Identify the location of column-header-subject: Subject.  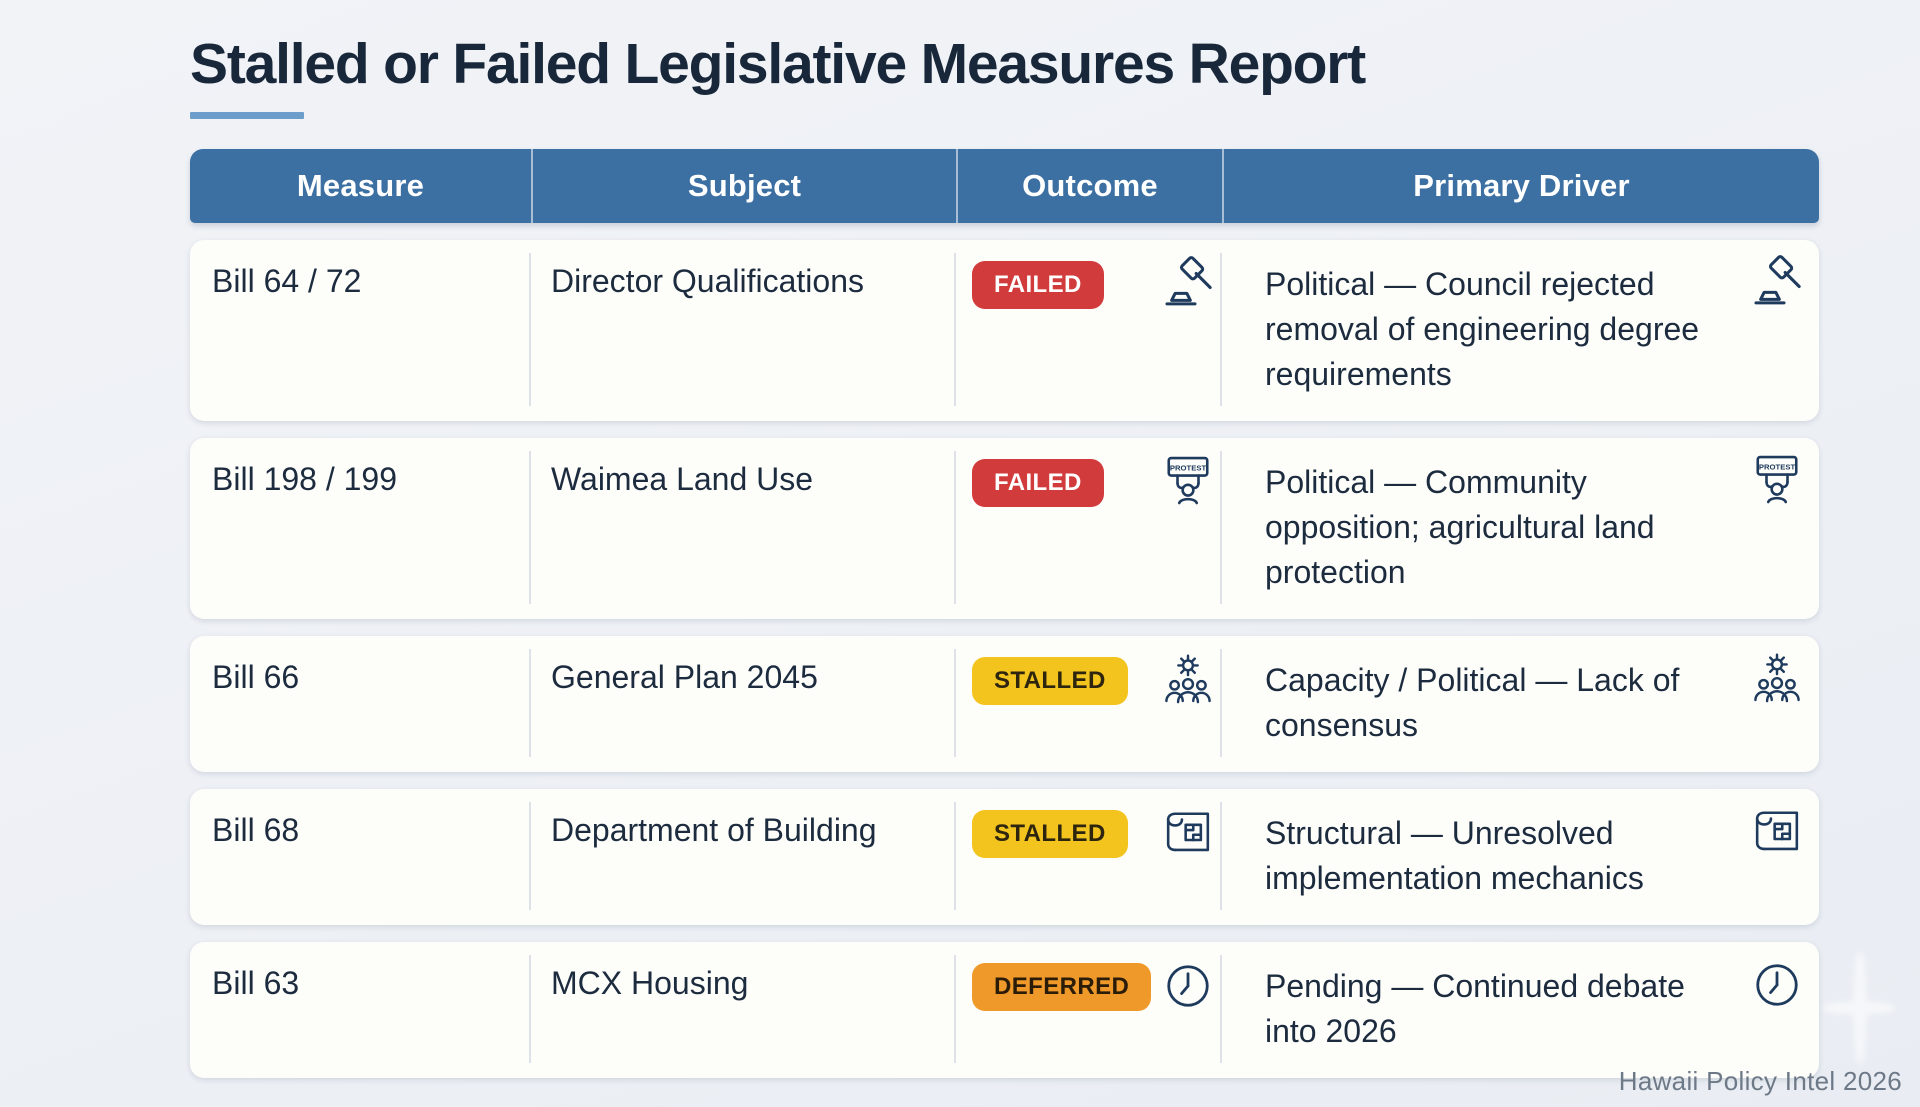
(743, 186).